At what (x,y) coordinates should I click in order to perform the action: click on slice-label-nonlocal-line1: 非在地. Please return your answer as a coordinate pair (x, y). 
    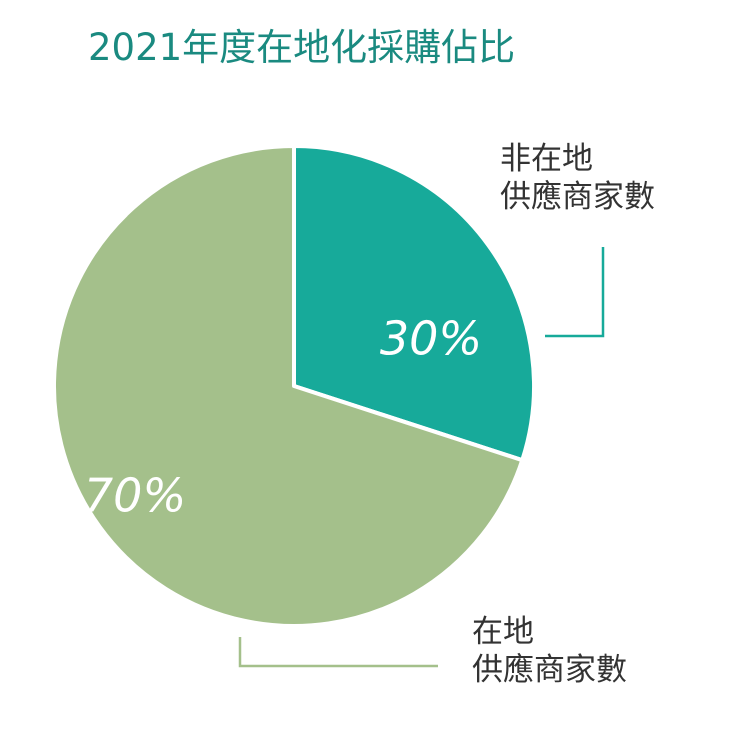
    Looking at the image, I should click on (546, 159).